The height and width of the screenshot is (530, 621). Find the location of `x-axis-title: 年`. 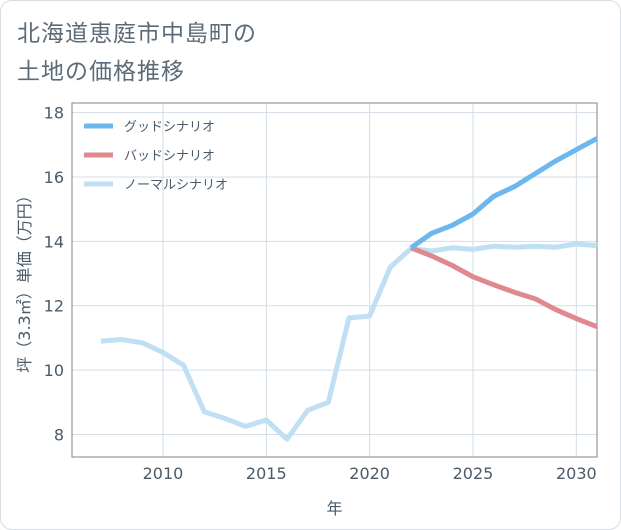

x-axis-title: 年 is located at coordinates (334, 508).